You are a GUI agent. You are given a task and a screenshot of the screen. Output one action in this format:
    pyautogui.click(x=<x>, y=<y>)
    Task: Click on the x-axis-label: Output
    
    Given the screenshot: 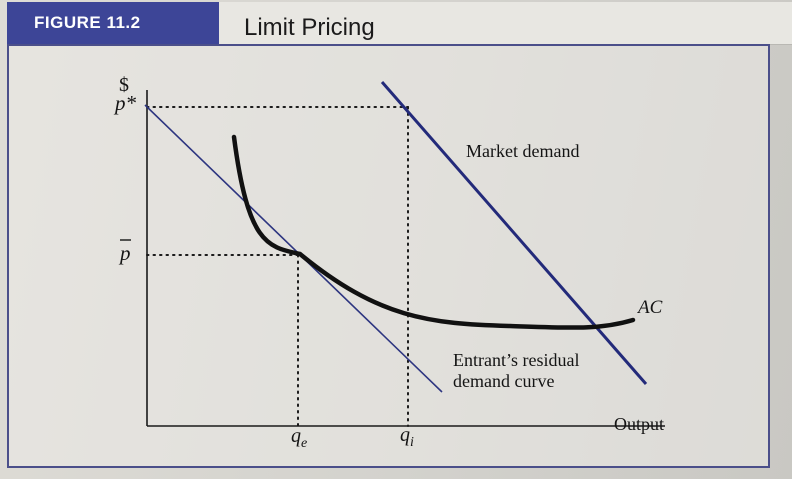 What is the action you would take?
    pyautogui.click(x=639, y=424)
    